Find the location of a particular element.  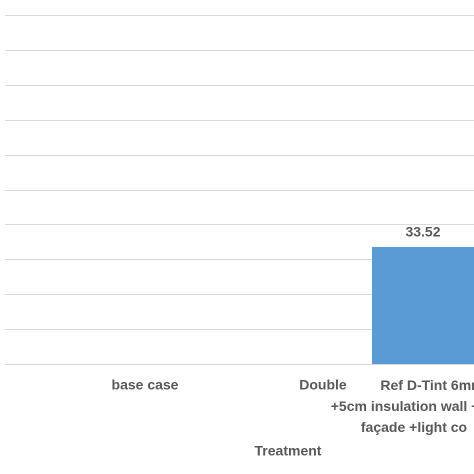

bar is located at coordinates (423, 305).